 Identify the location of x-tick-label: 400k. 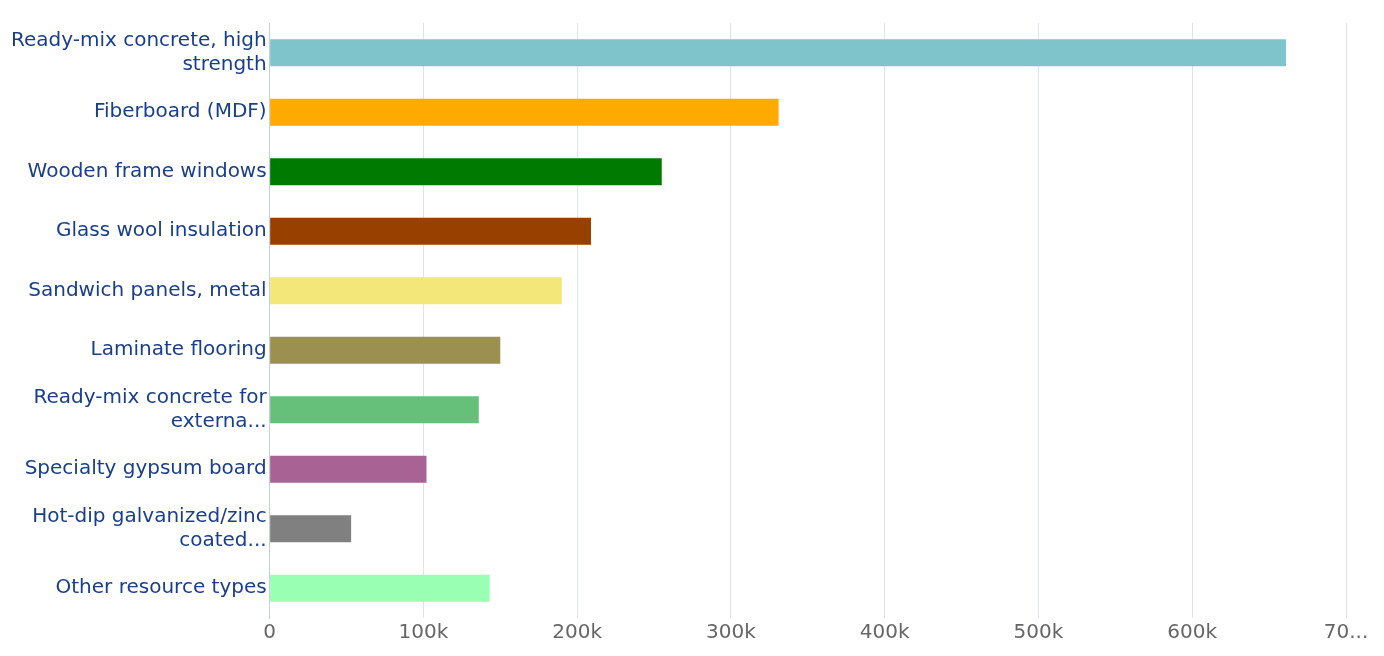
(884, 631).